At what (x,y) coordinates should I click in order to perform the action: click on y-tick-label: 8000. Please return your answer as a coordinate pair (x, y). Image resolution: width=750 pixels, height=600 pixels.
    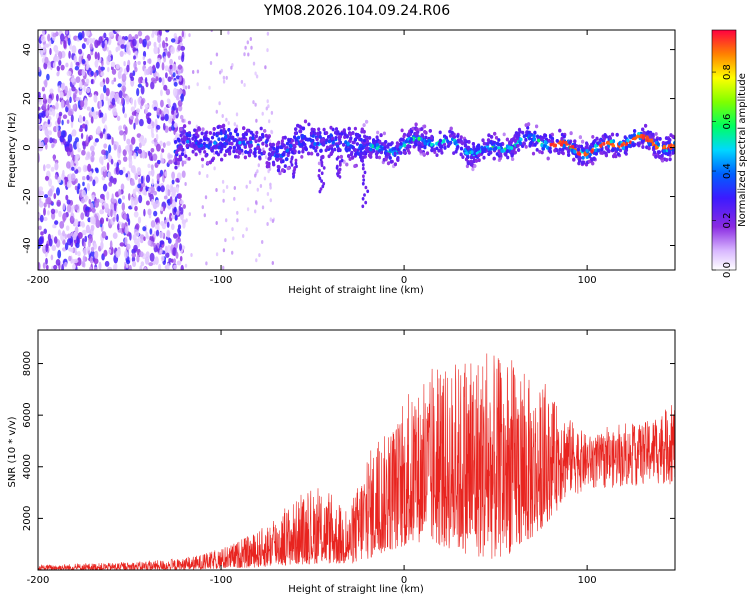
    Looking at the image, I should click on (27, 363).